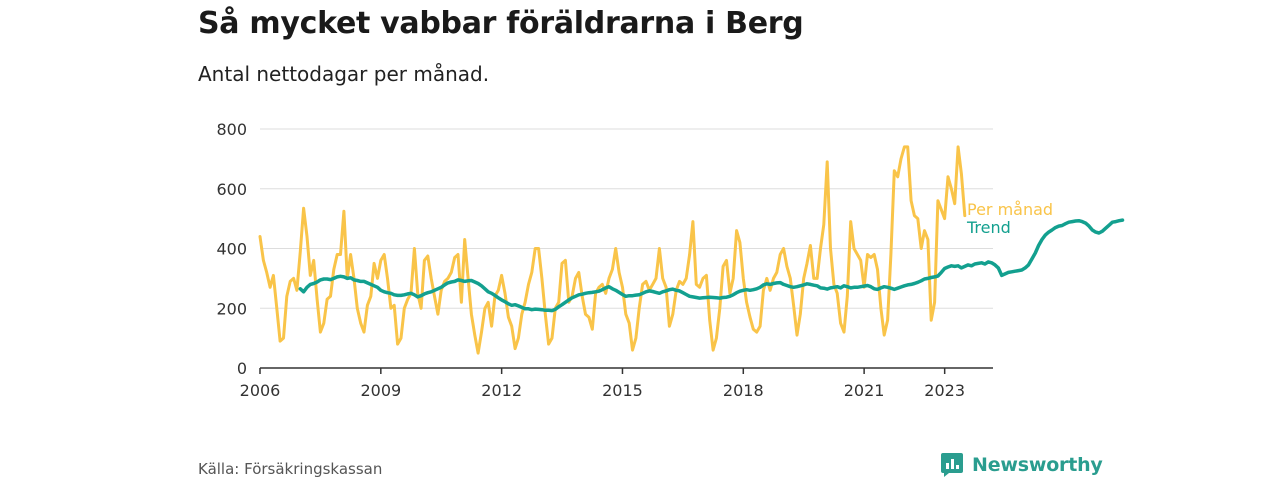 The height and width of the screenshot is (480, 1280). I want to click on y-axis-ticks: 0 200 400 600 800, so click(231, 249).